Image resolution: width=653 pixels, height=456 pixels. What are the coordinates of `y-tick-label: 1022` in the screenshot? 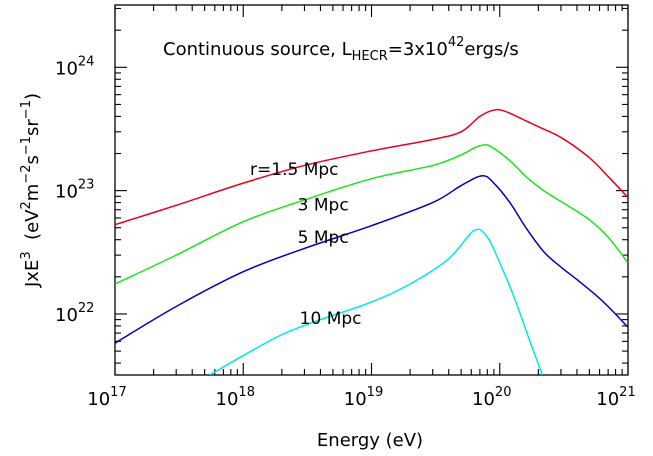 It's located at (74, 313).